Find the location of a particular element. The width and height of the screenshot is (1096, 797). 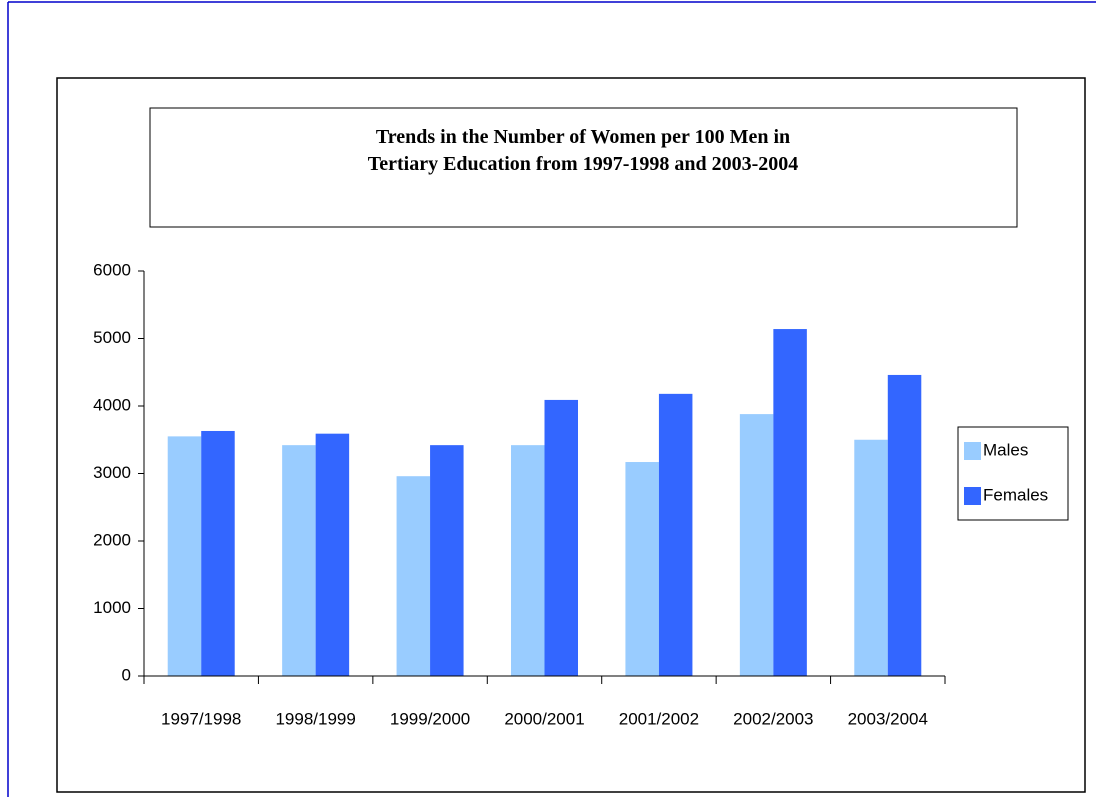

x-tick-label: 2000/2001 is located at coordinates (544, 718).